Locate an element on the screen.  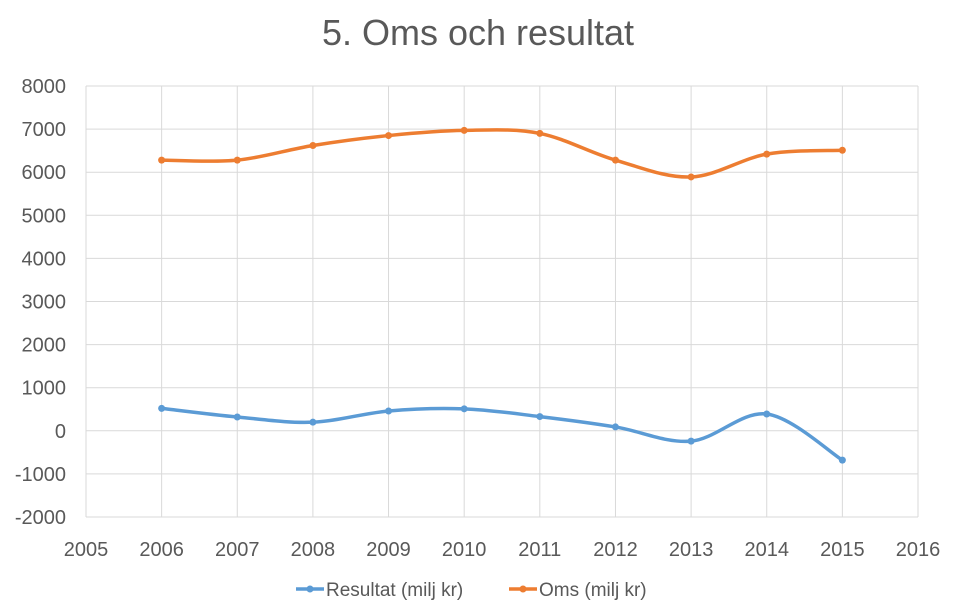
x-tick-label: 2005 is located at coordinates (86, 550).